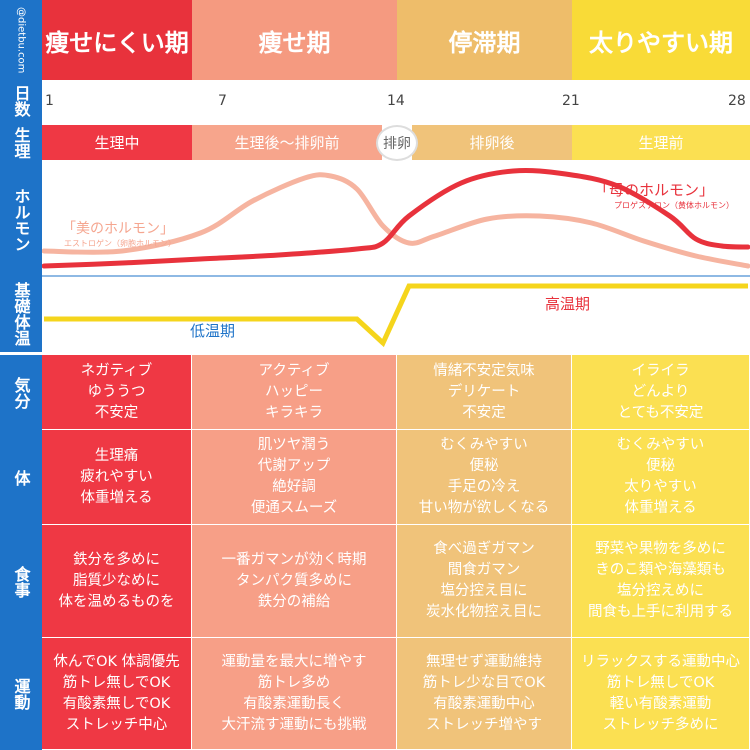 The image size is (750, 750). I want to click on meal-cell: 食べ過ぎガマン 間食ガマン塩分控え目に 炭水化物控え目に, so click(484, 581).